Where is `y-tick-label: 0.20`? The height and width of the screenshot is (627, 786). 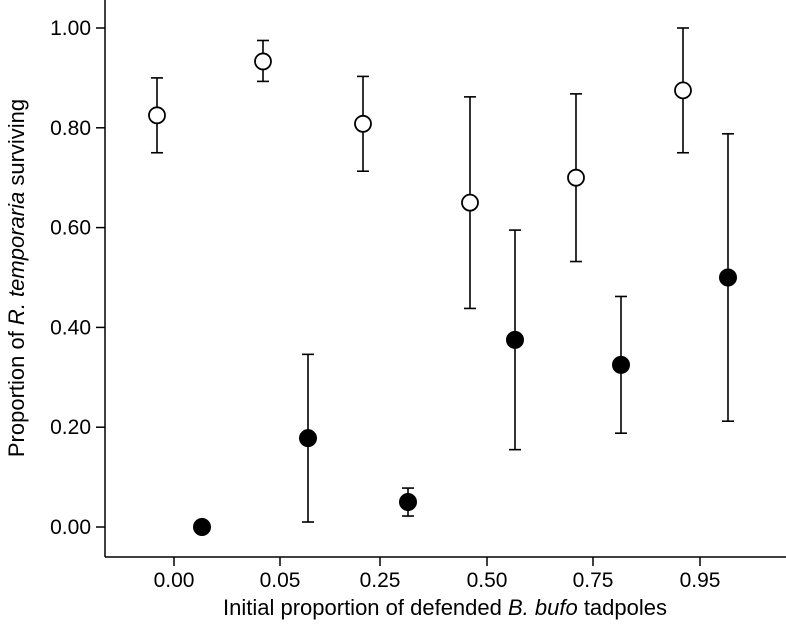 y-tick-label: 0.20 is located at coordinates (70, 427).